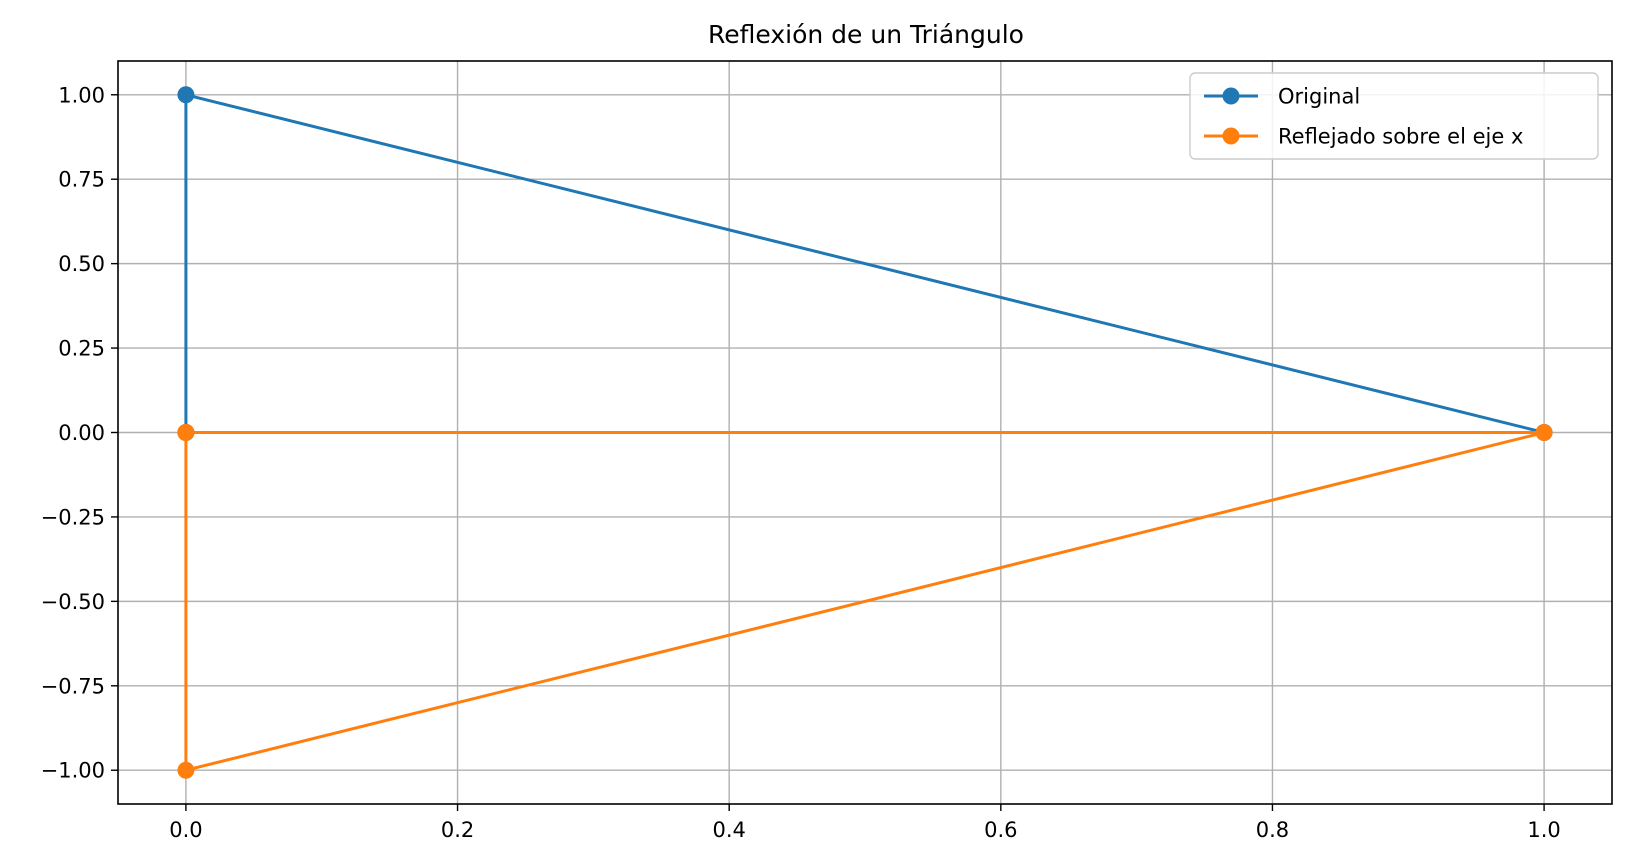  What do you see at coordinates (1319, 97) in the screenshot?
I see `legend-label: Original` at bounding box center [1319, 97].